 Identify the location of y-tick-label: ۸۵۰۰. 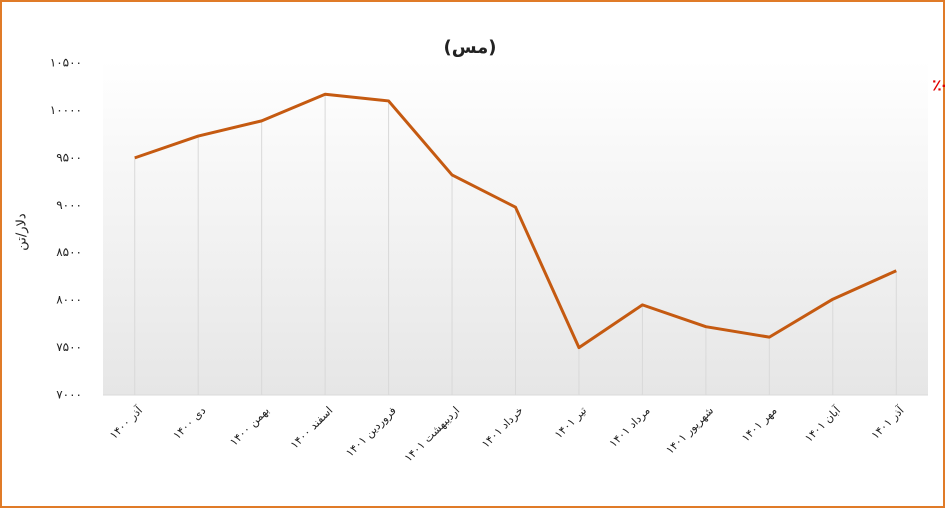
(69, 252).